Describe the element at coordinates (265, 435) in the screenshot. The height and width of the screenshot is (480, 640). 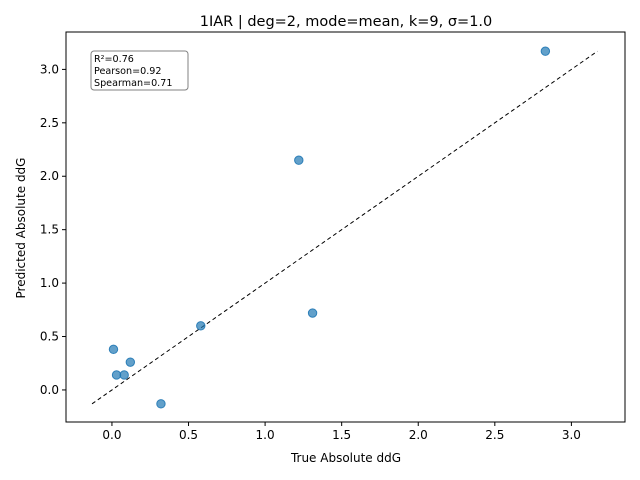
I see `x-tick-label: 1.0` at that location.